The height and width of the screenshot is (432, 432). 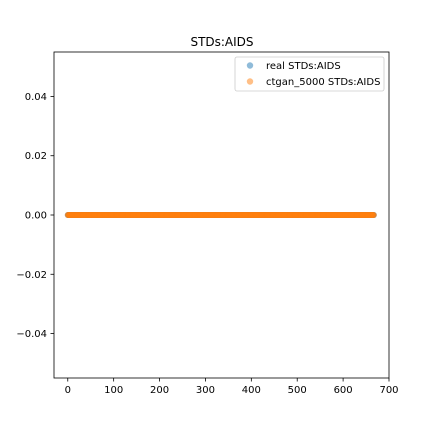 I want to click on x-tick-label: 200, so click(x=159, y=390).